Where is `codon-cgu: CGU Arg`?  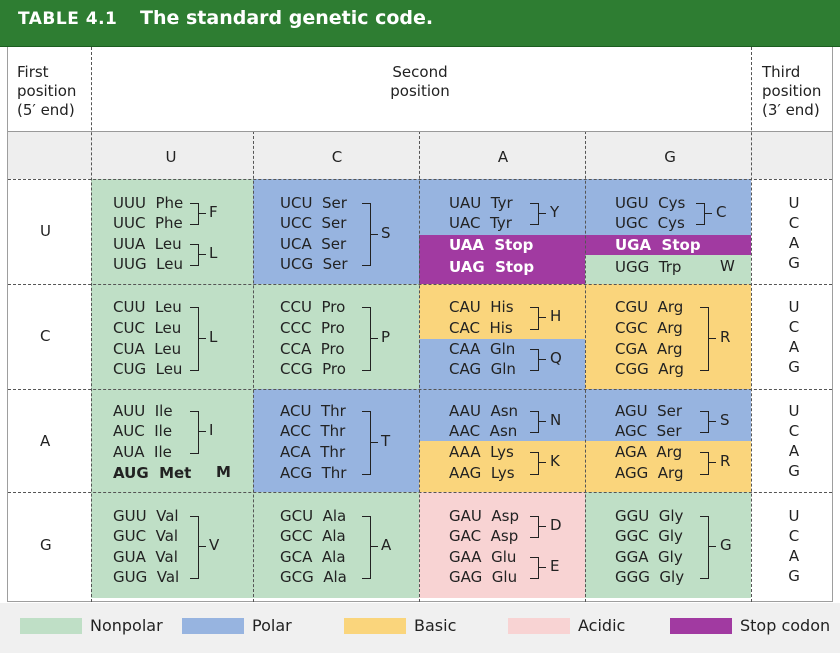
codon-cgu: CGU Arg is located at coordinates (649, 307).